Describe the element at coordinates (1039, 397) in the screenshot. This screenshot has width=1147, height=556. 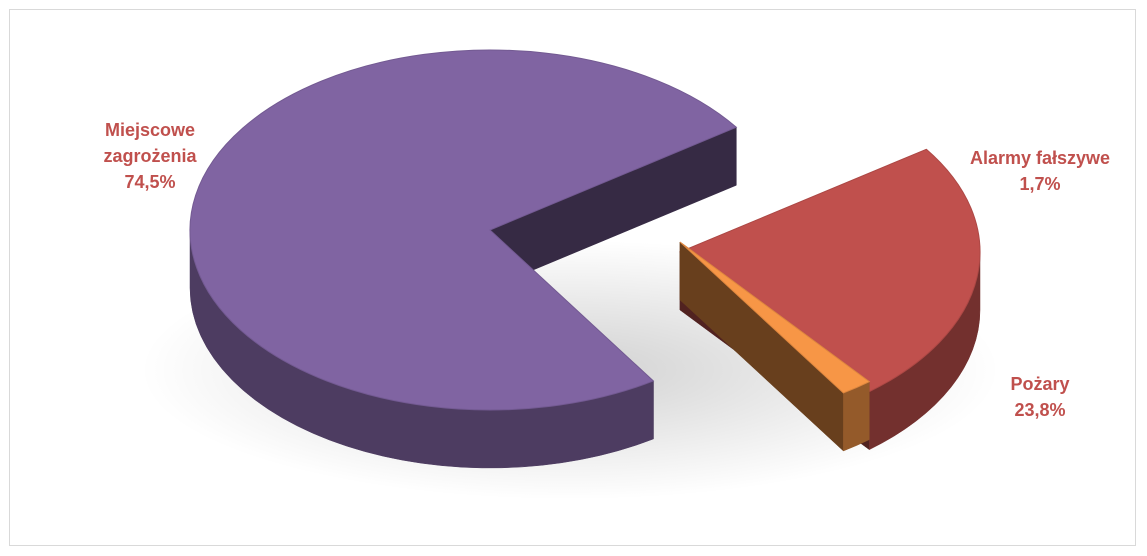
I see `data-label: Pożary 23,8%` at that location.